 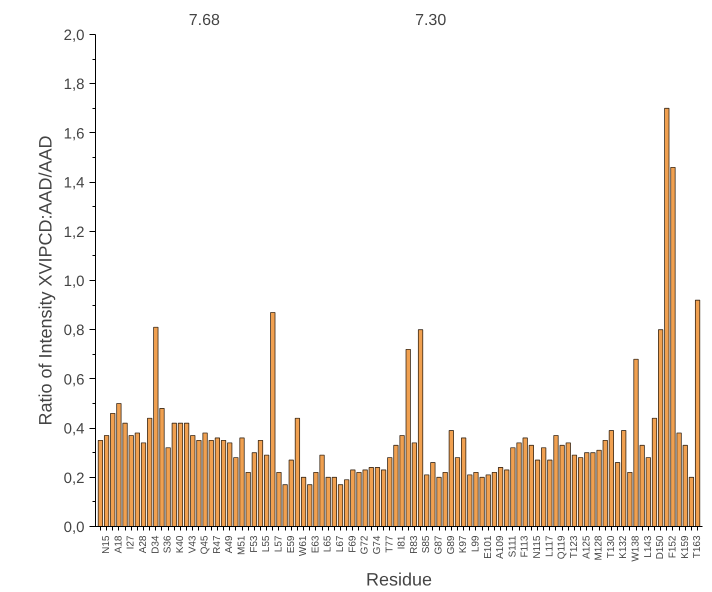 I want to click on text: 7.30, so click(x=430, y=21).